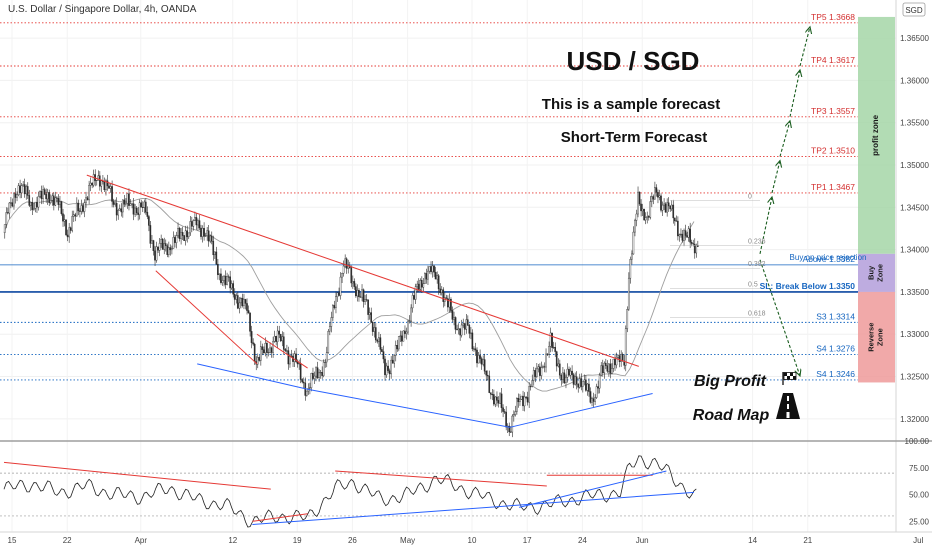 The image size is (932, 550). I want to click on fib-label: 0.618, so click(757, 313).